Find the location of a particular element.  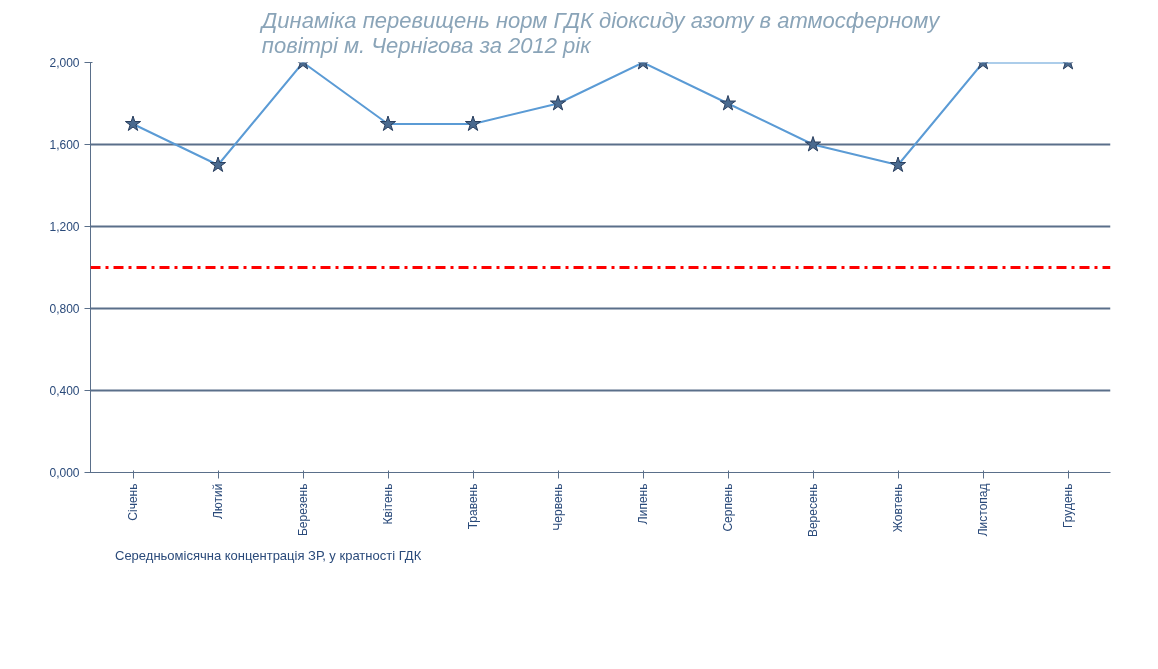

chart-title: Динаміка перевищень норм ГДК діоксиду азоту в атмосферному повітрі м. Чернігова за 2012 рік is located at coordinates (600, 32).